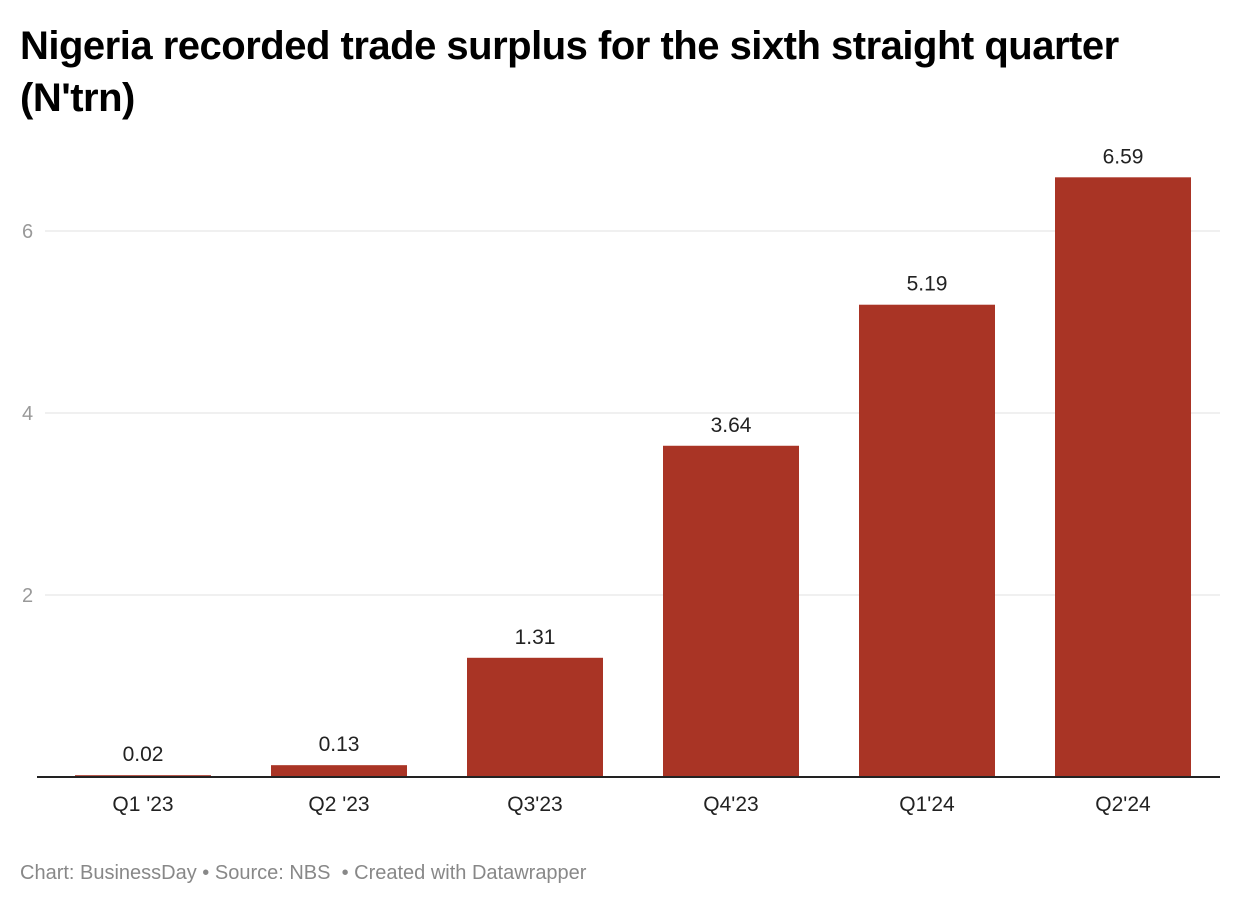 This screenshot has height=908, width=1240. I want to click on x-tick-label: Q4'23, so click(730, 804).